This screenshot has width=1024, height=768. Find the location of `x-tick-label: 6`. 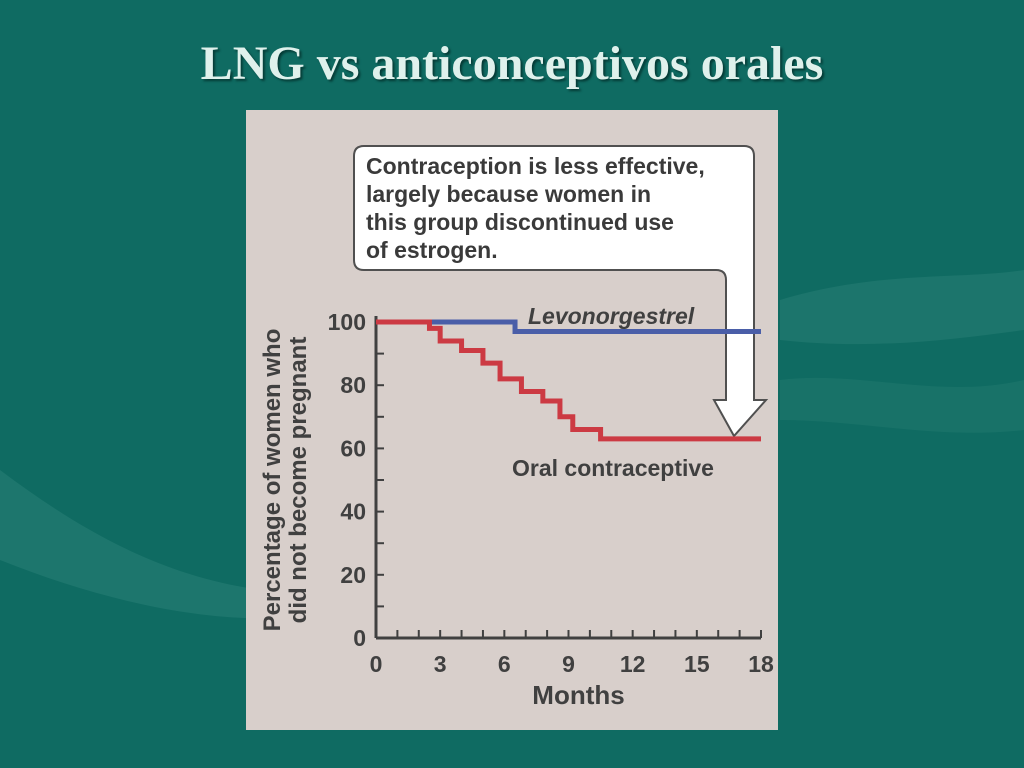

x-tick-label: 6 is located at coordinates (504, 664).